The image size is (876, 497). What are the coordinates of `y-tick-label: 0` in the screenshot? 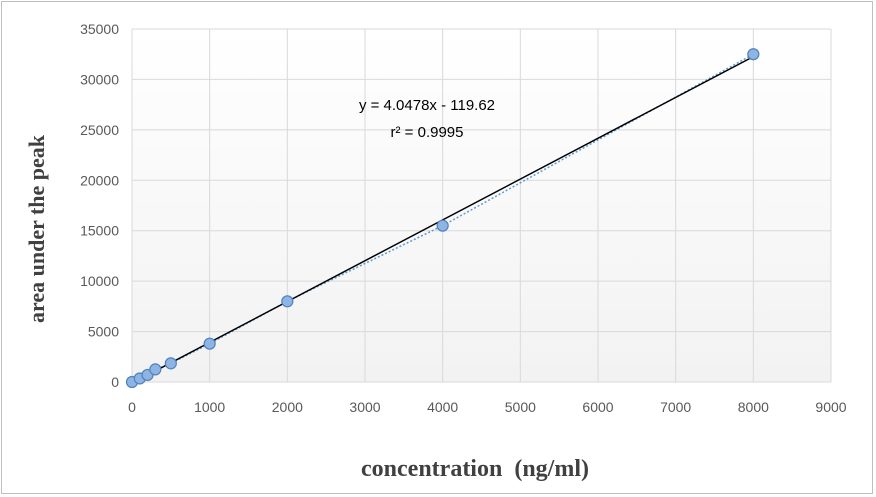 It's located at (115, 382).